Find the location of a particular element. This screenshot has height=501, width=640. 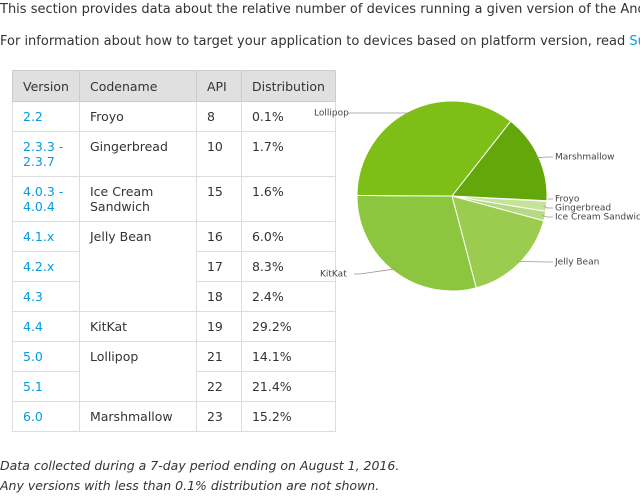

column-header: Version is located at coordinates (46, 86).